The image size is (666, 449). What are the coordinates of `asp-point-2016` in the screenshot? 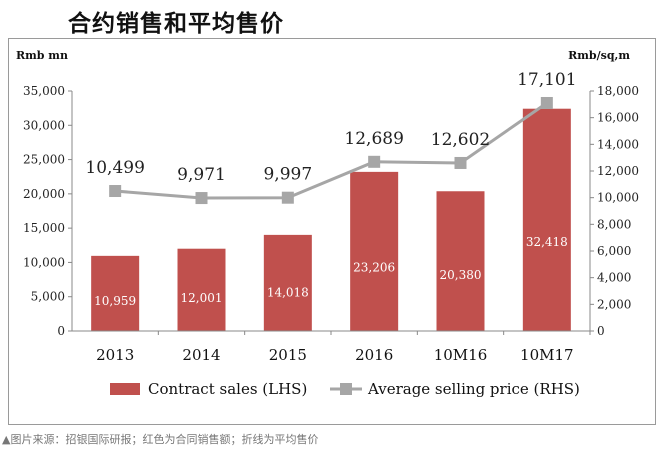 It's located at (374, 161).